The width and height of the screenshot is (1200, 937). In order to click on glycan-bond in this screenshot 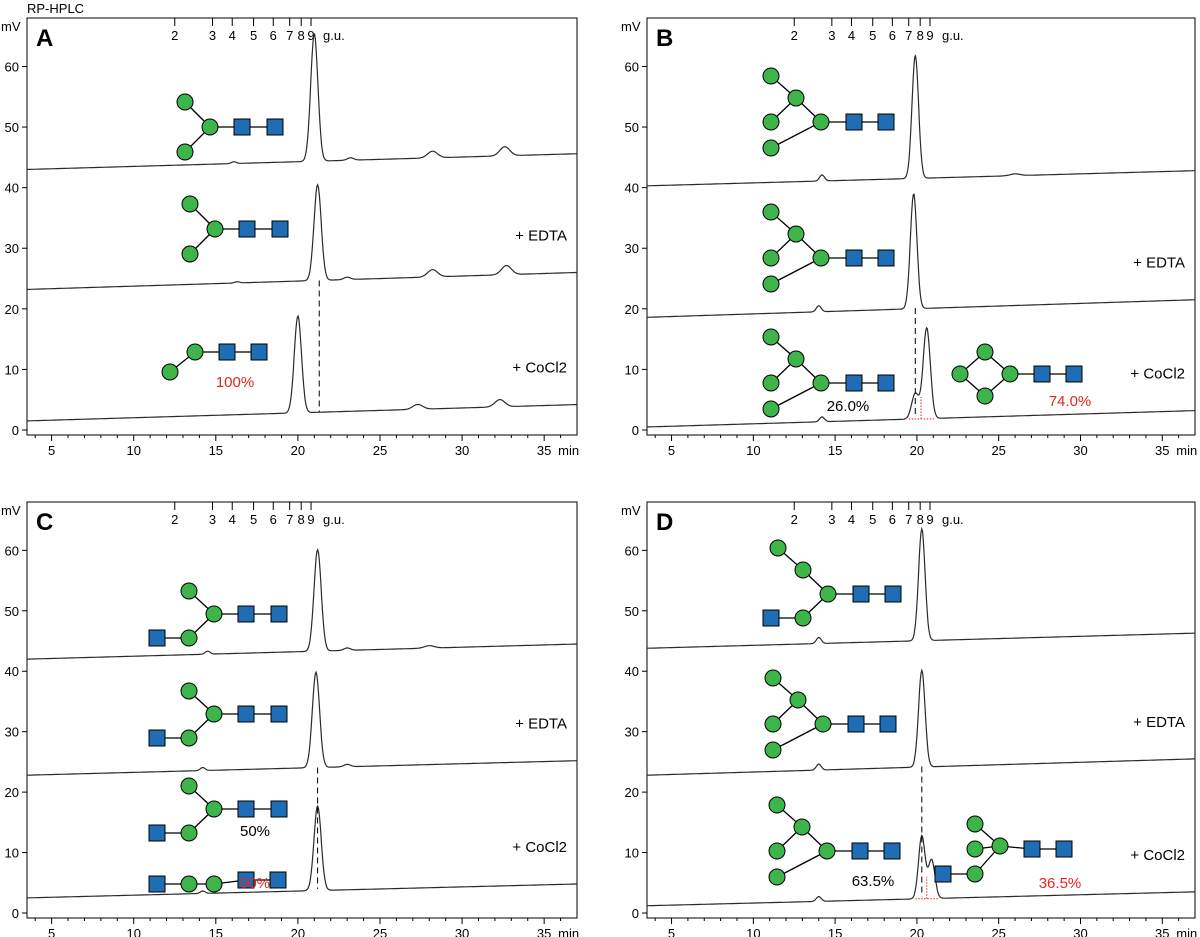, I will do `click(802, 864)`.